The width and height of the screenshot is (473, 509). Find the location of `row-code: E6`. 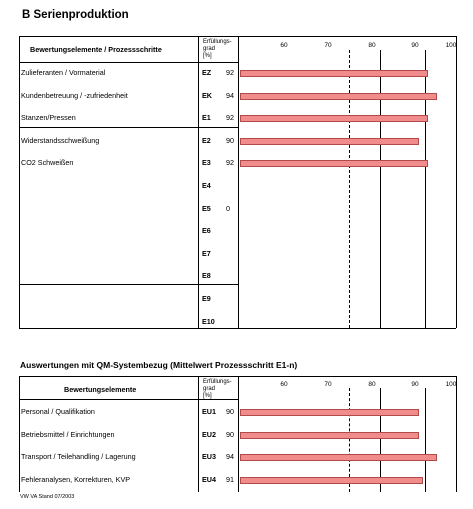

row-code: E6 is located at coordinates (206, 231).